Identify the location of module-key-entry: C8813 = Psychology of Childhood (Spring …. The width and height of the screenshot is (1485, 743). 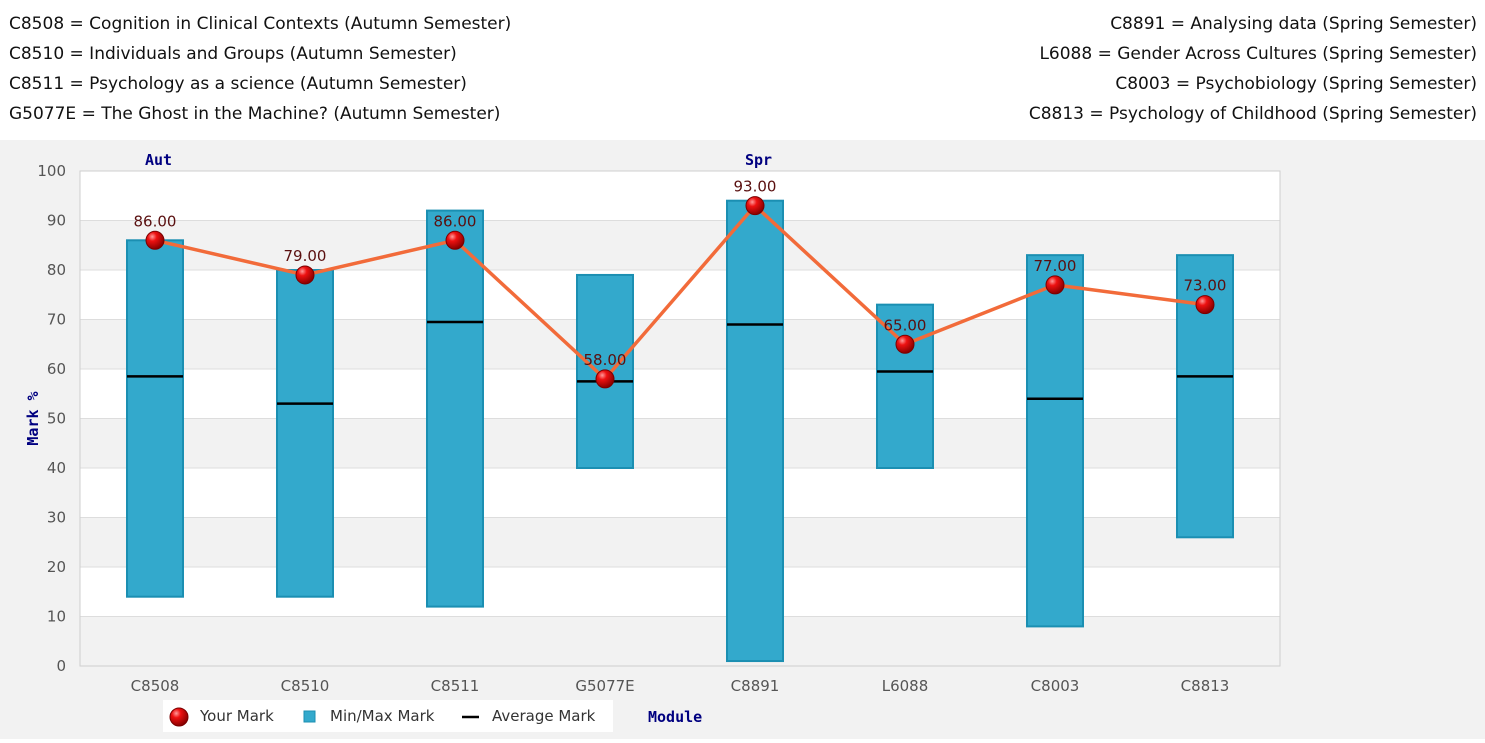
(1252, 114).